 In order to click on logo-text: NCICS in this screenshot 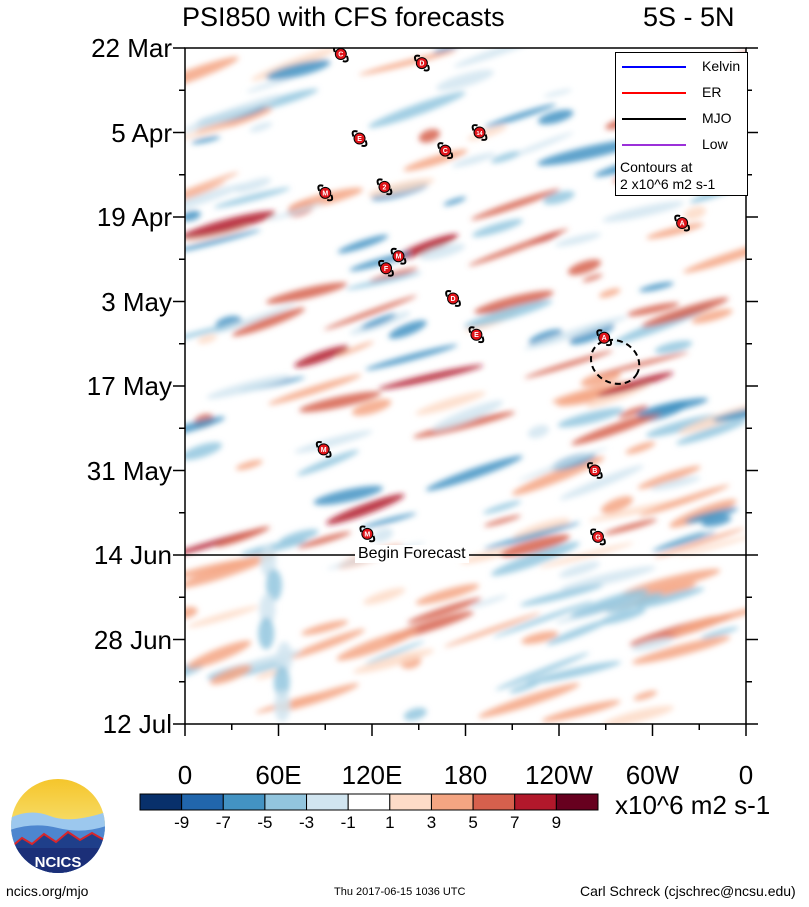, I will do `click(58, 862)`.